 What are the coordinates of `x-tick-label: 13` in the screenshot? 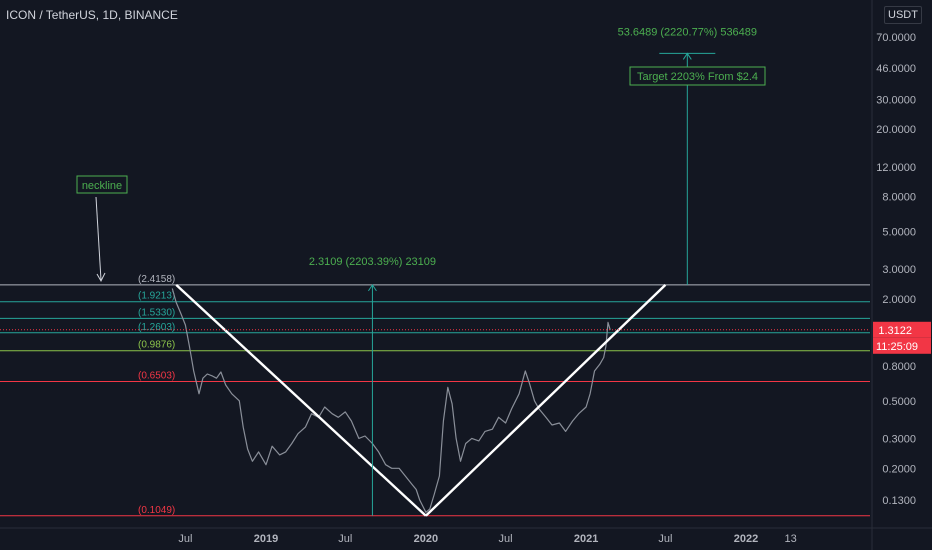 It's located at (791, 539).